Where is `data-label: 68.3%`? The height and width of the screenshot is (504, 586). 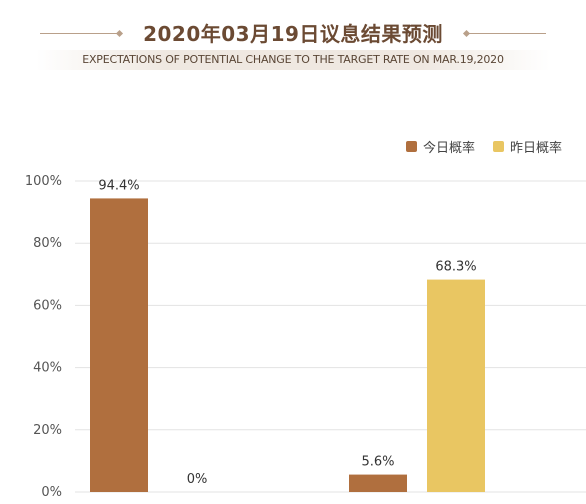
data-label: 68.3% is located at coordinates (455, 267).